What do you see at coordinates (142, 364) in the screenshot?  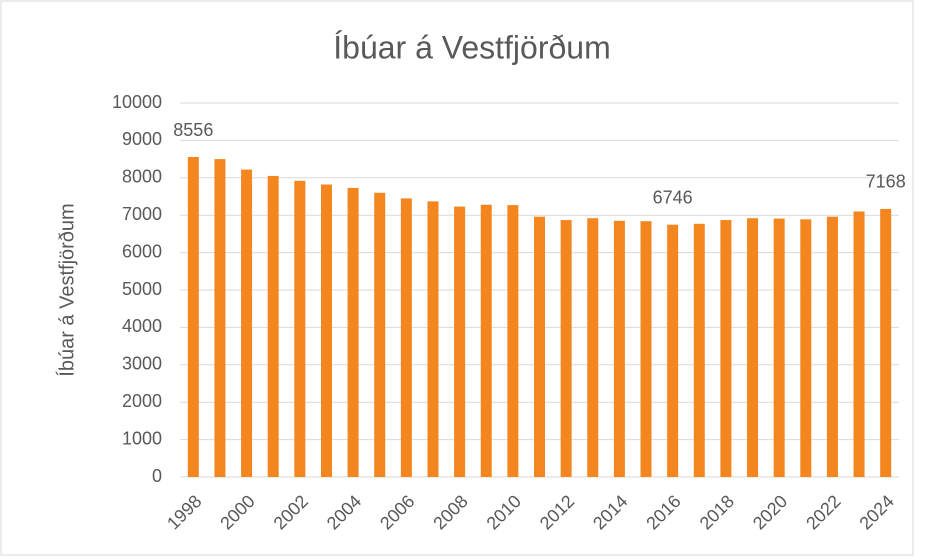 I see `y-tick-label: 3000` at bounding box center [142, 364].